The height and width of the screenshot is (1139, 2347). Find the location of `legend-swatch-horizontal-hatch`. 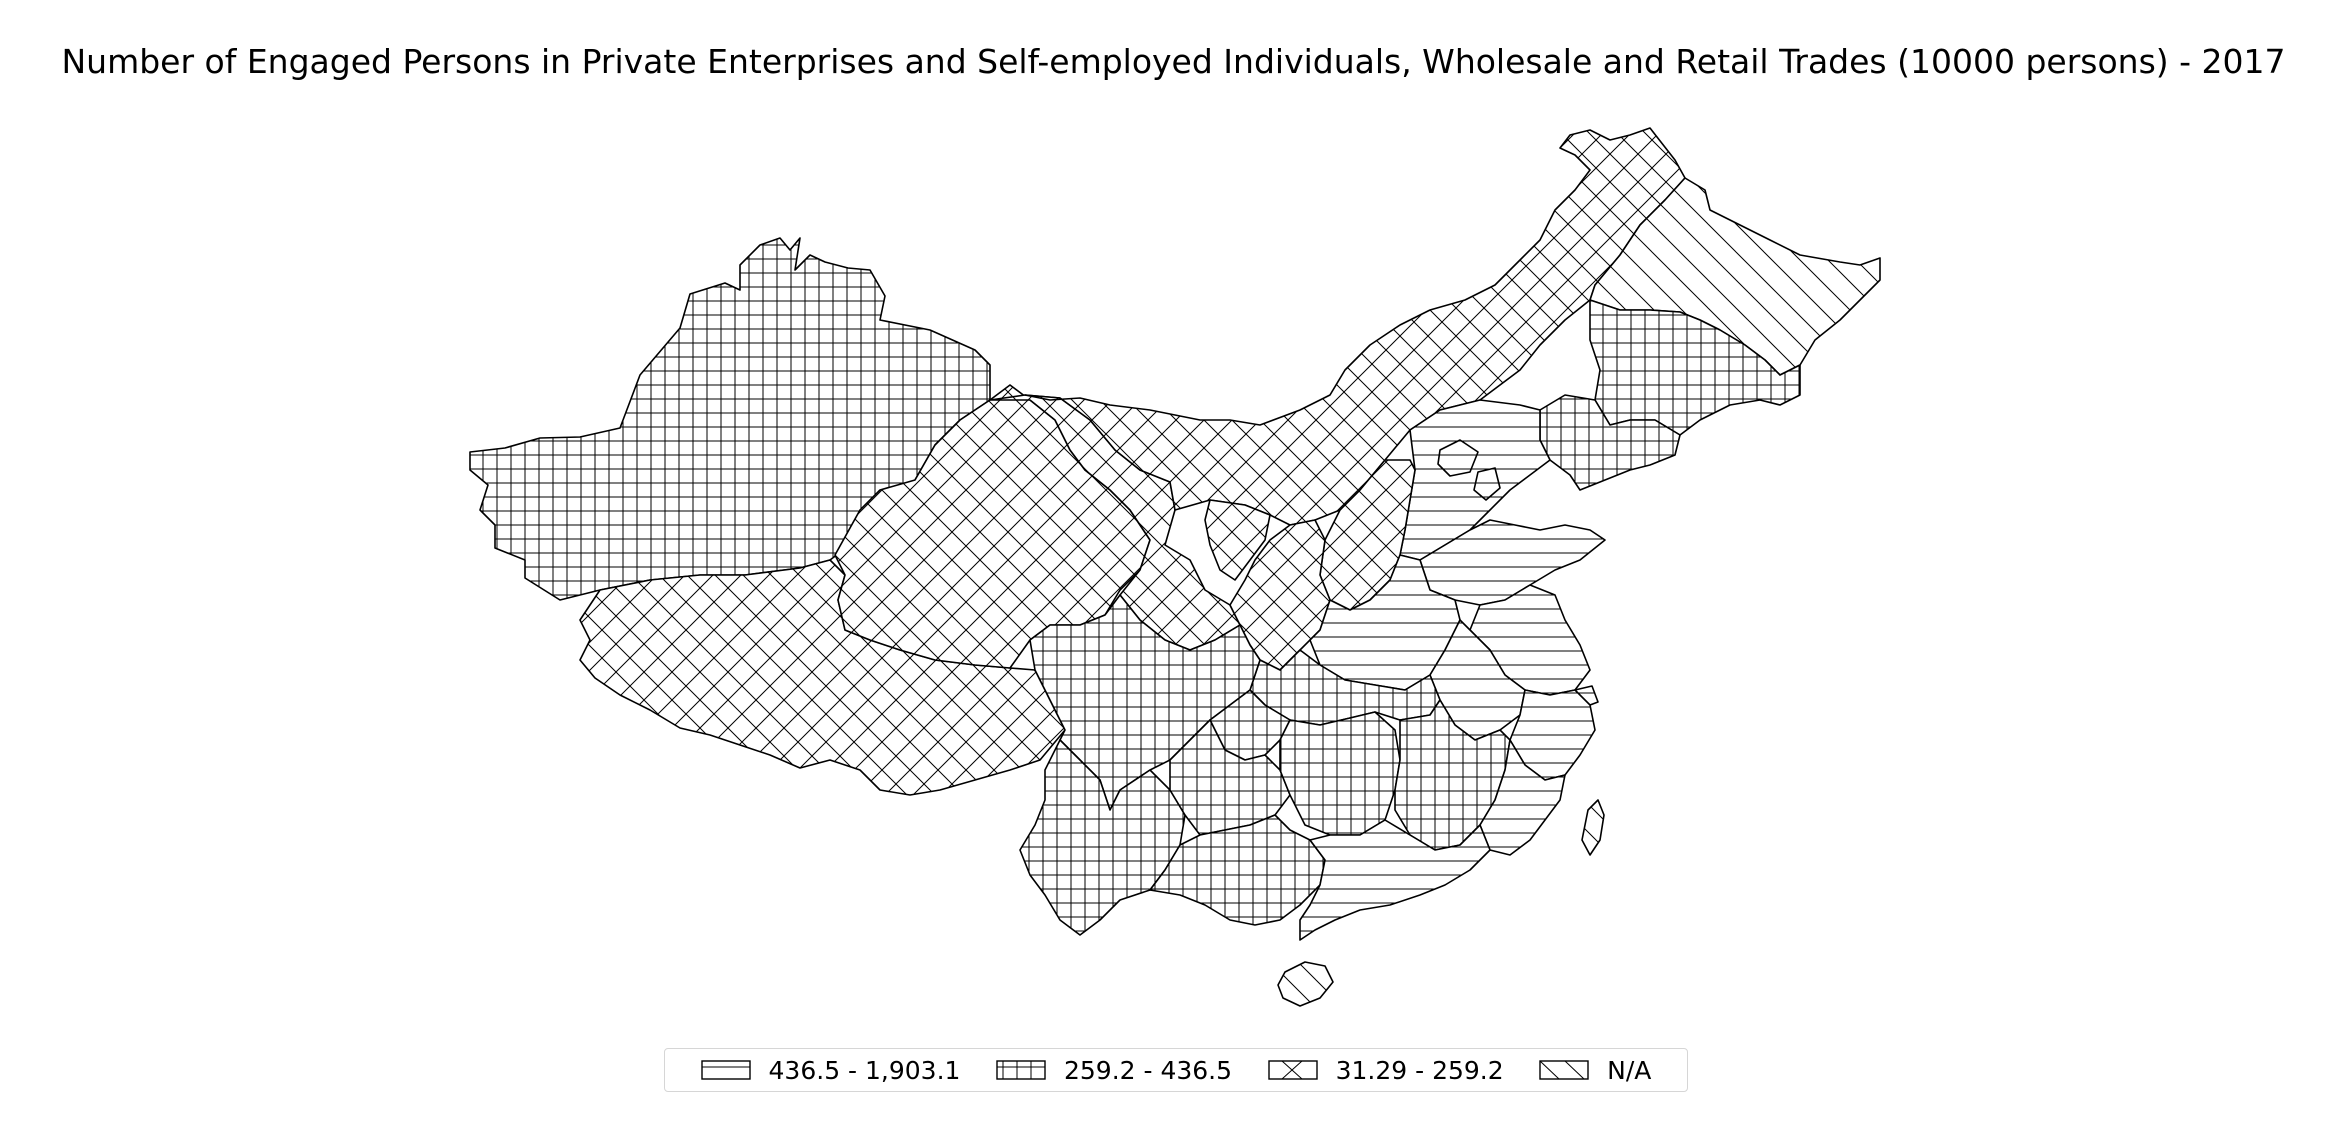

legend-swatch-horizontal-hatch is located at coordinates (725, 1070).